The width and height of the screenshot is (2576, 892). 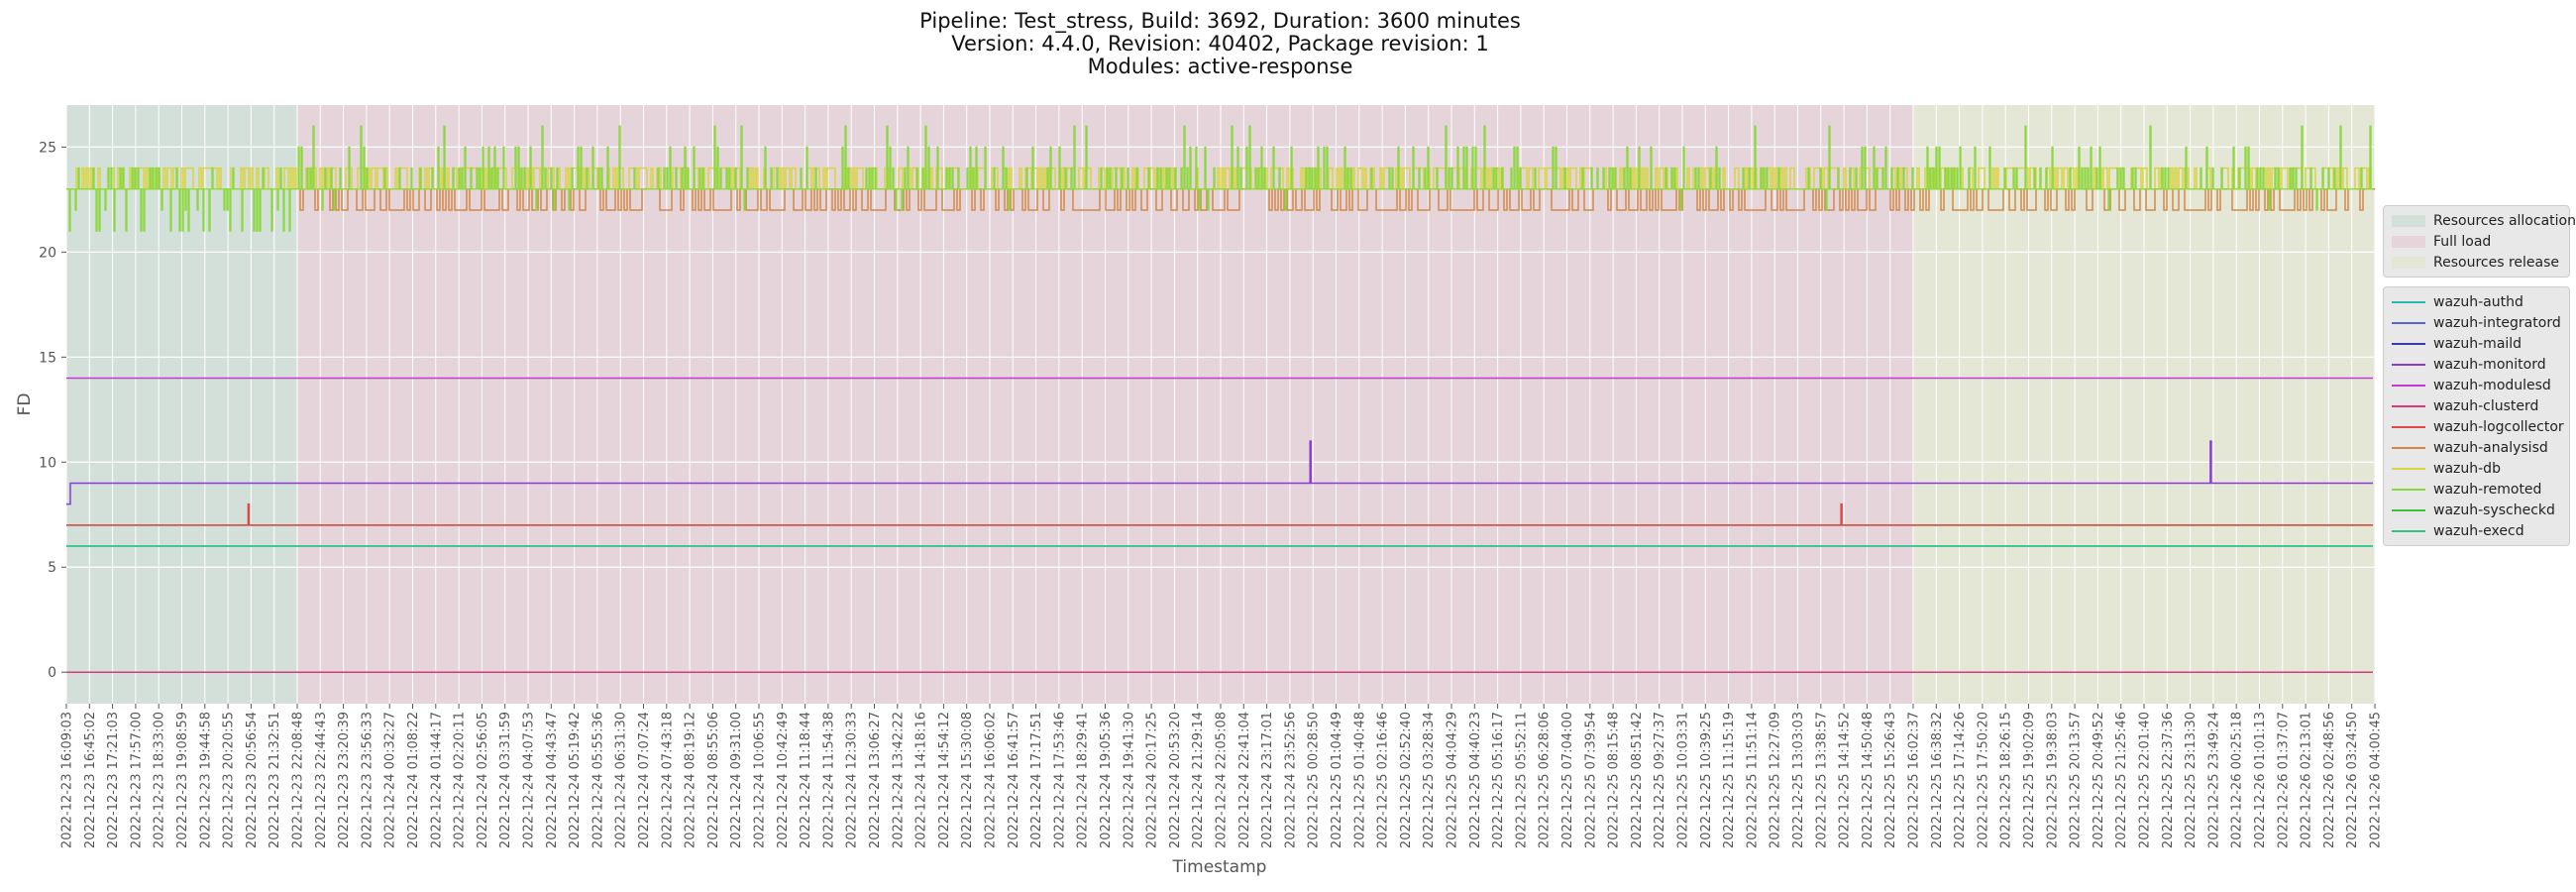 I want to click on legend-entry: Resources release, so click(x=2476, y=262).